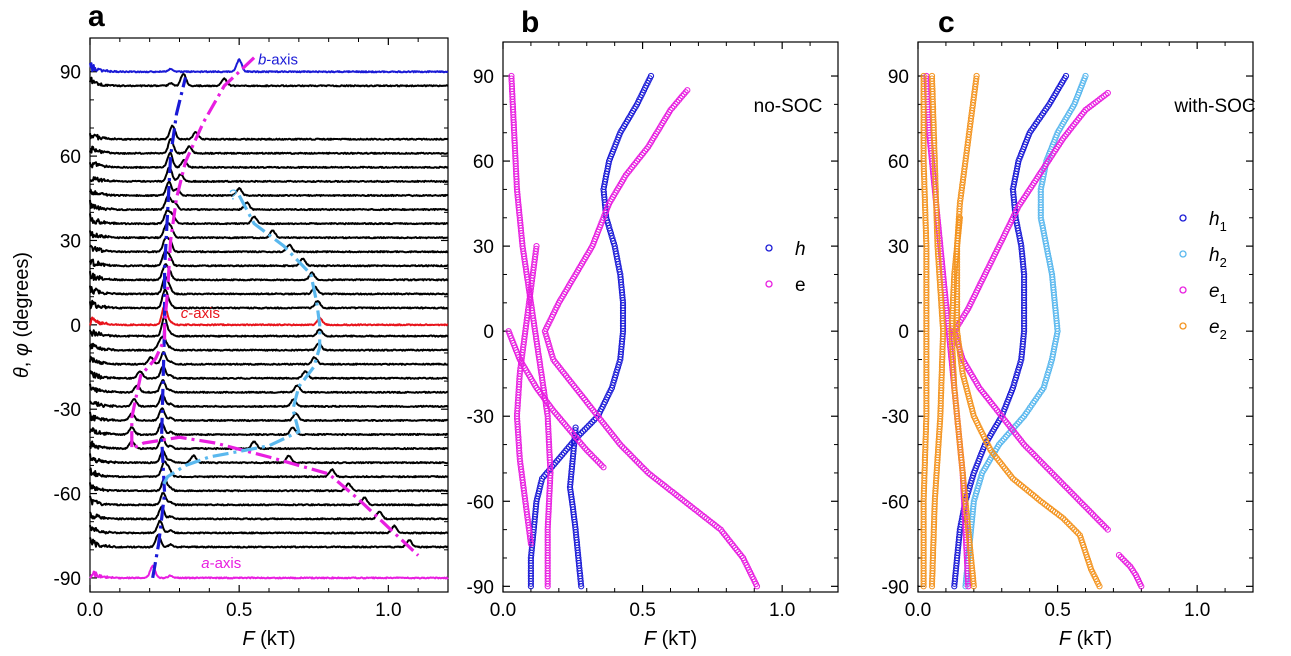  I want to click on legend-label: e, so click(800, 285).